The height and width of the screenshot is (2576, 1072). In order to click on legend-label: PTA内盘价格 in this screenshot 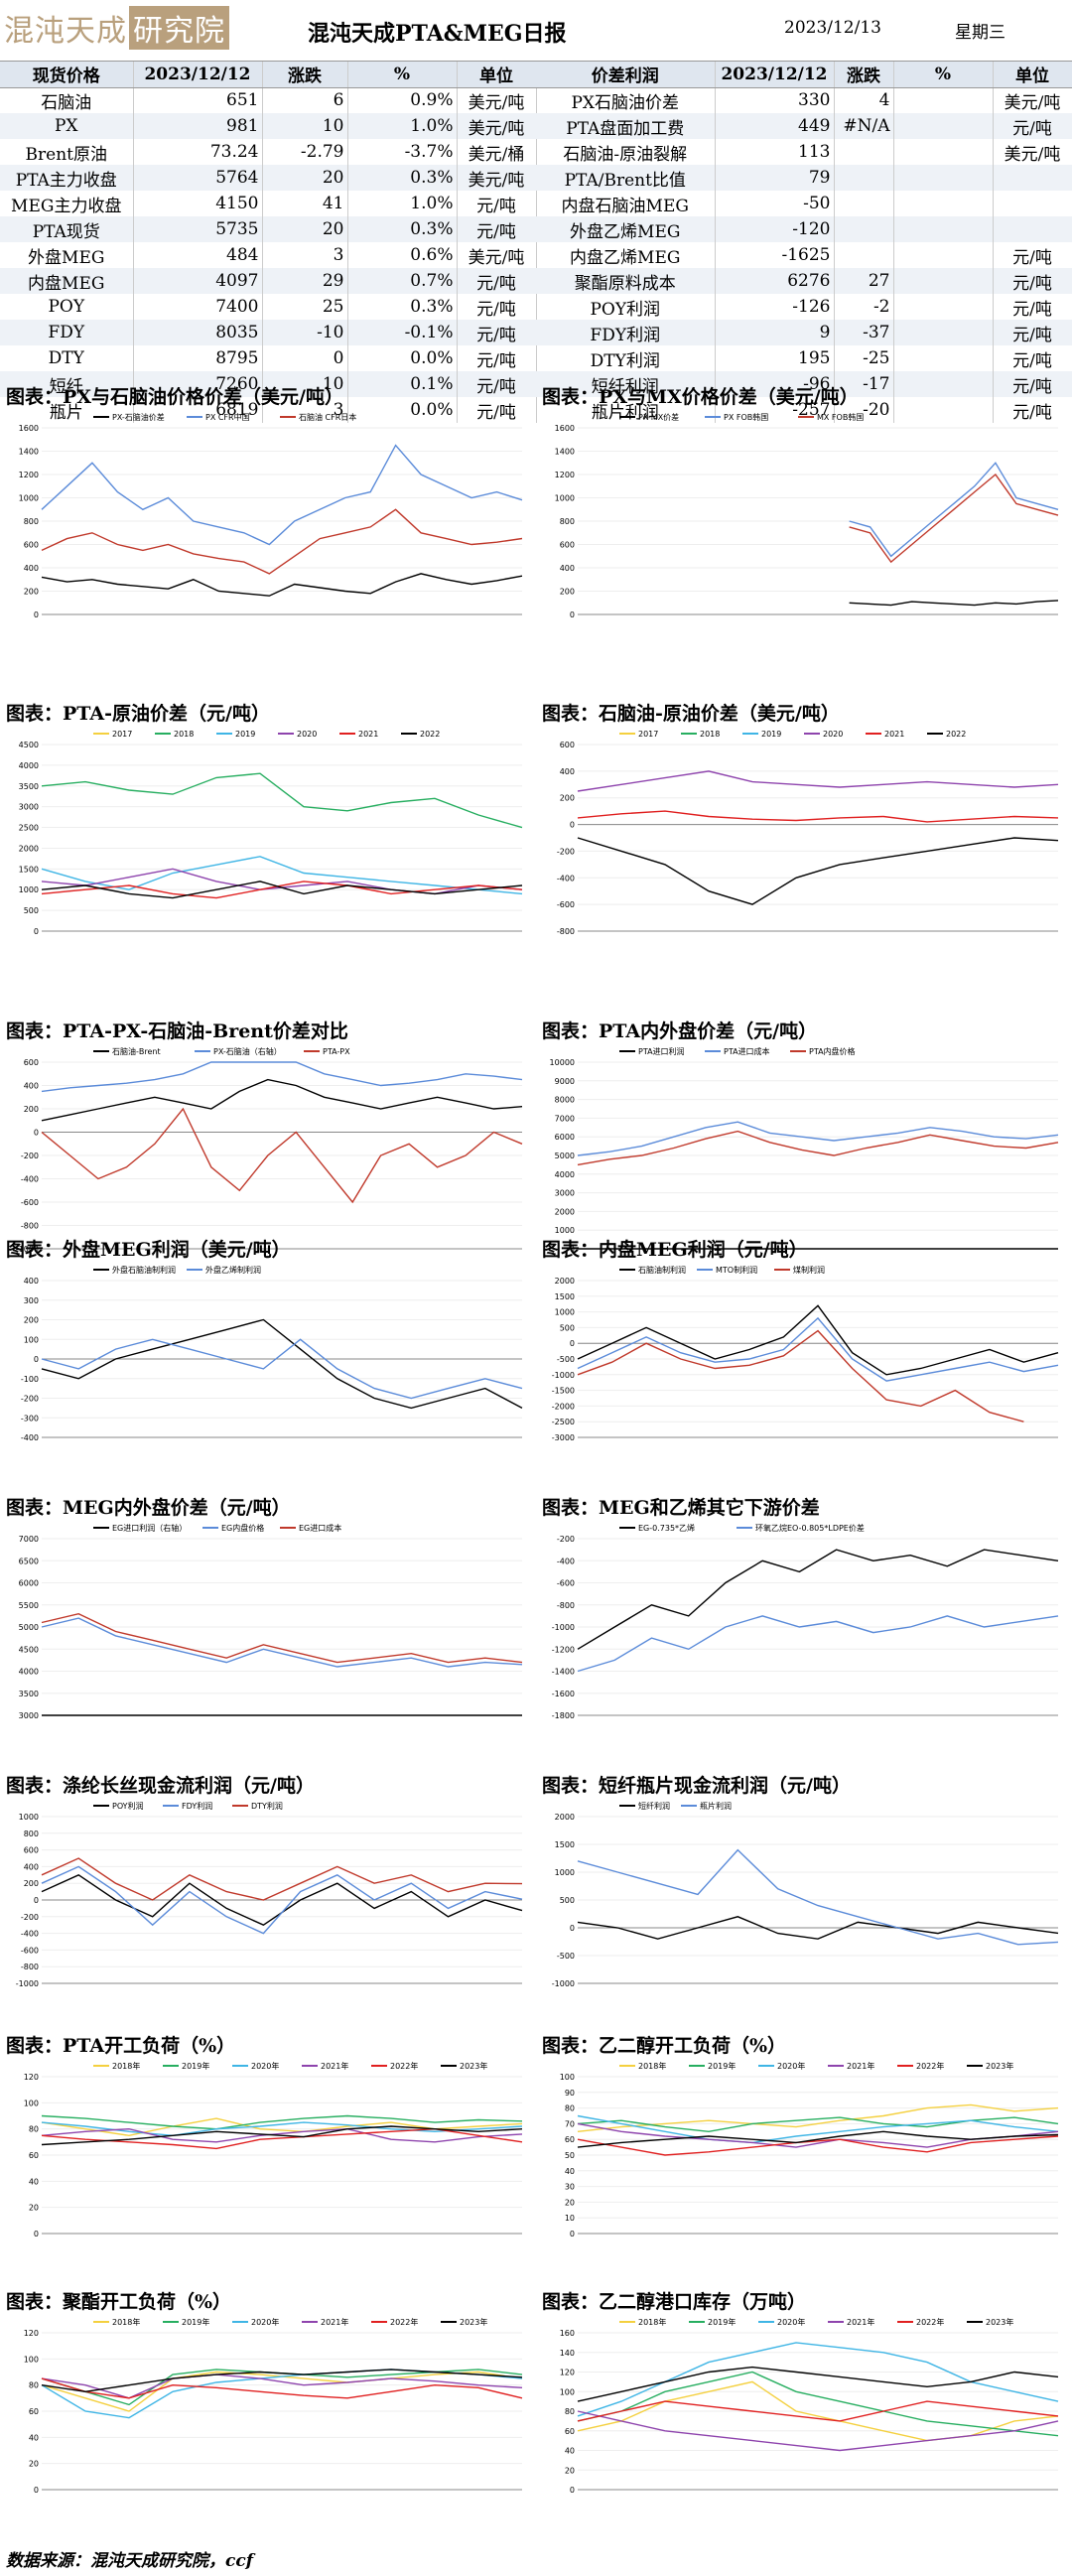, I will do `click(832, 1051)`.